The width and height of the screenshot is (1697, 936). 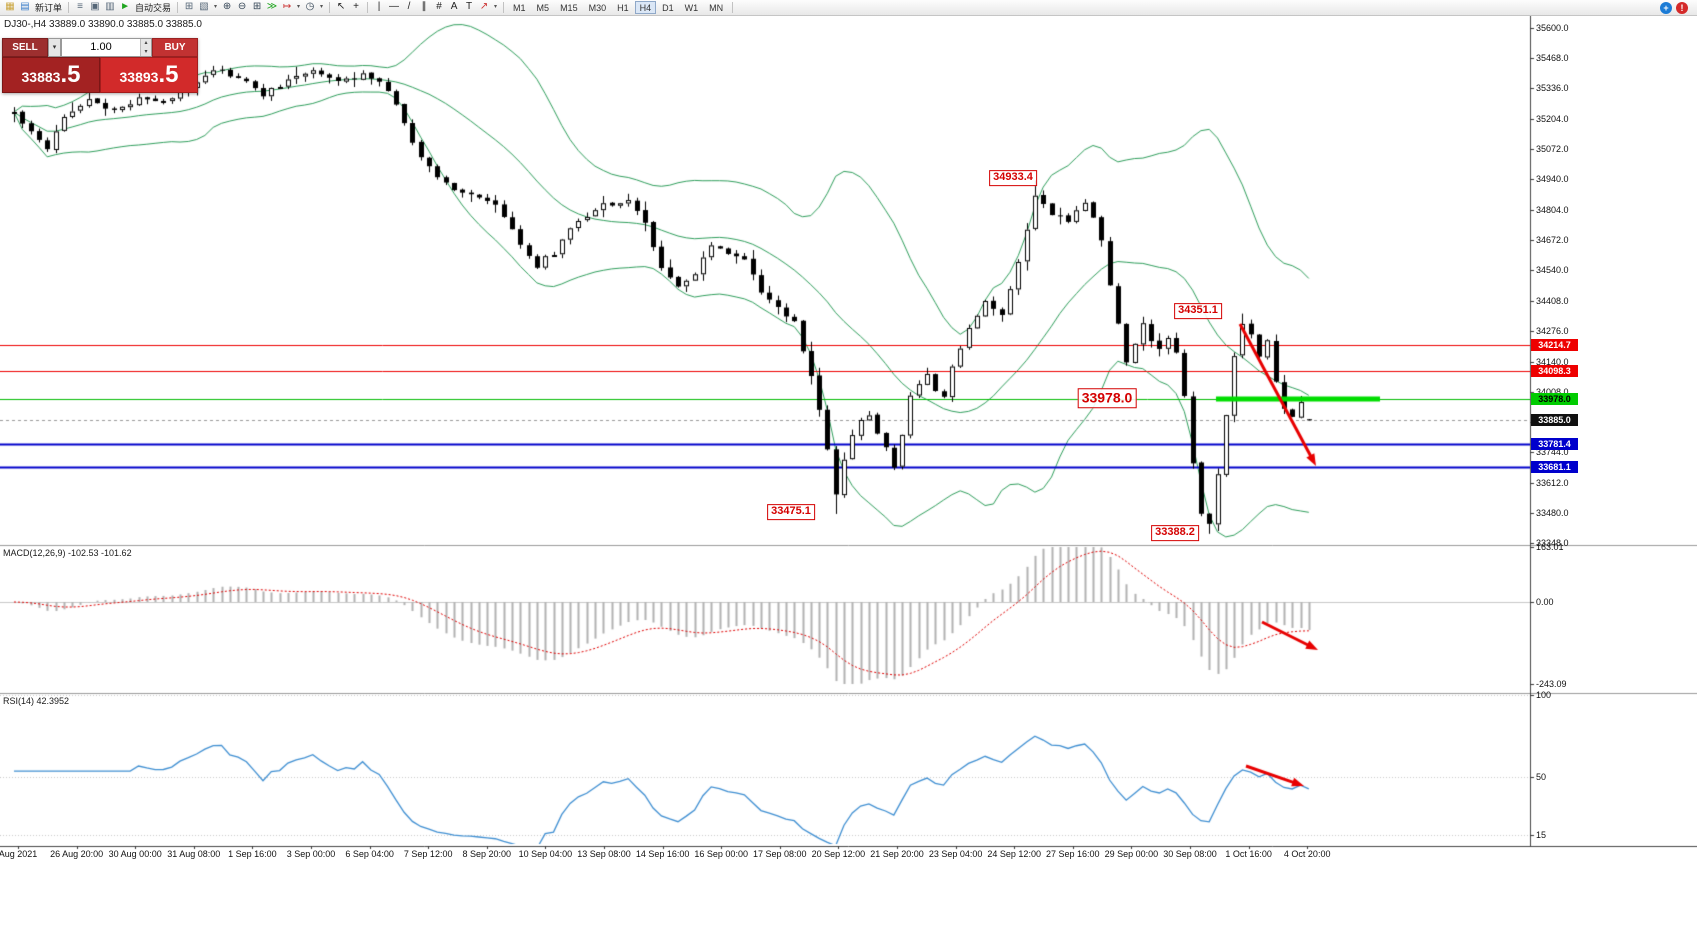 I want to click on volume-stepper: ▴ ▾, so click(x=145, y=47).